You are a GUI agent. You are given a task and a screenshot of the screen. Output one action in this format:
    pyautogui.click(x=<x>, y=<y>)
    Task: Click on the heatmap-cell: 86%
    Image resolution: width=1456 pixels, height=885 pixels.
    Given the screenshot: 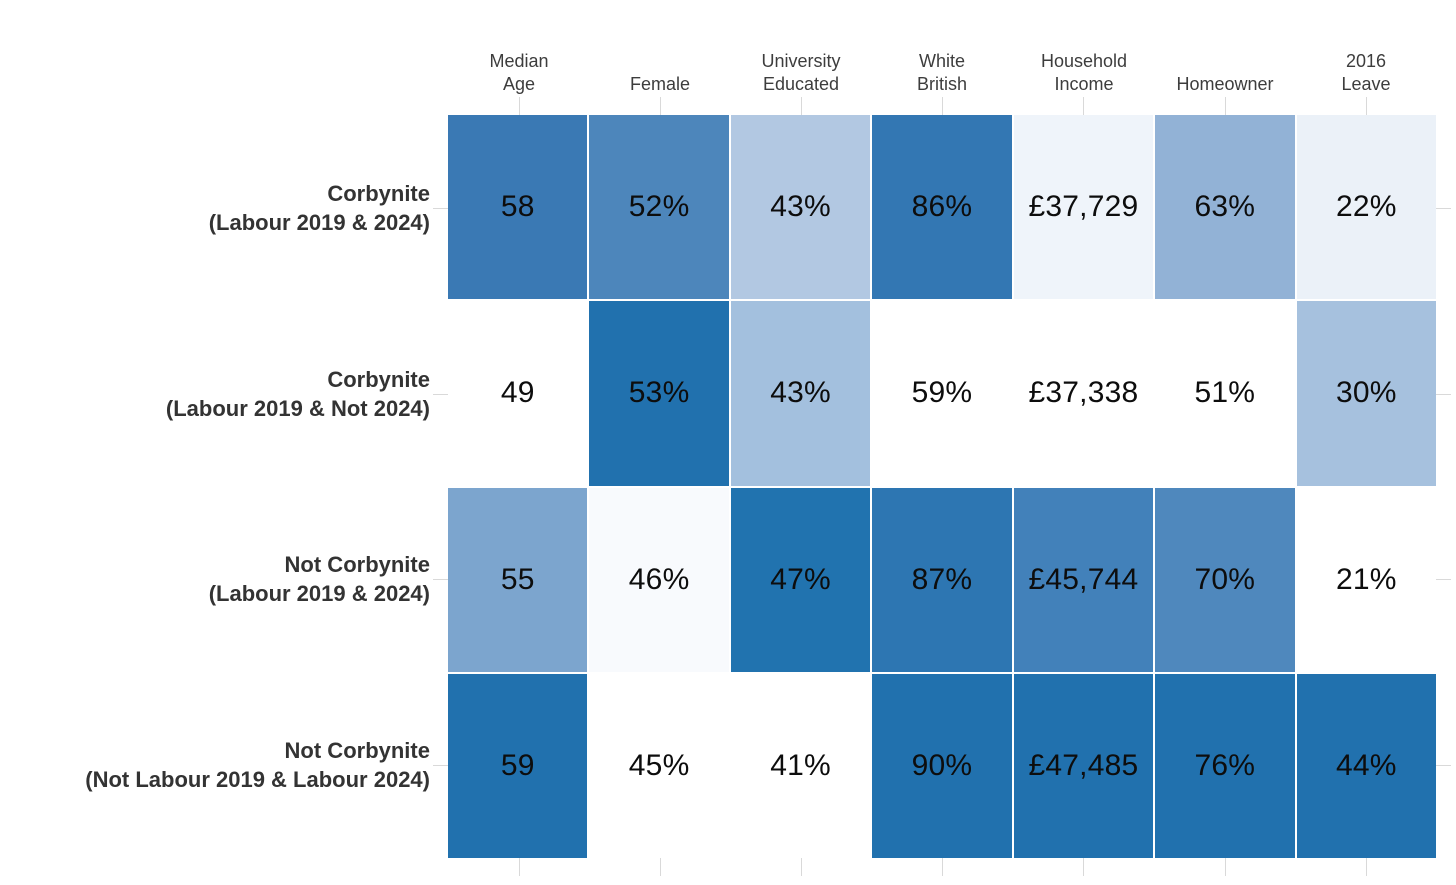 What is the action you would take?
    pyautogui.click(x=942, y=207)
    